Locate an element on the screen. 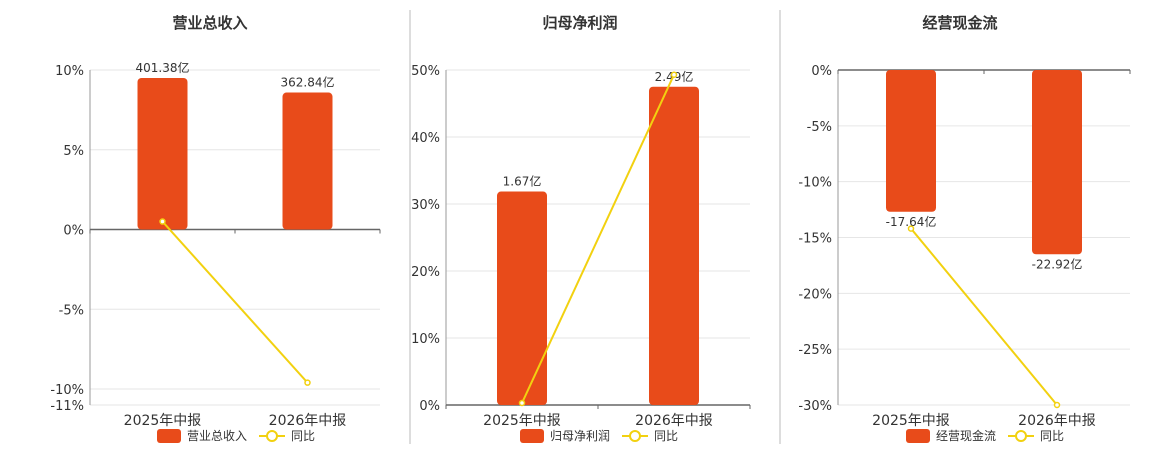 The image size is (1160, 450). chart-title: 归母净利润 is located at coordinates (579, 23).